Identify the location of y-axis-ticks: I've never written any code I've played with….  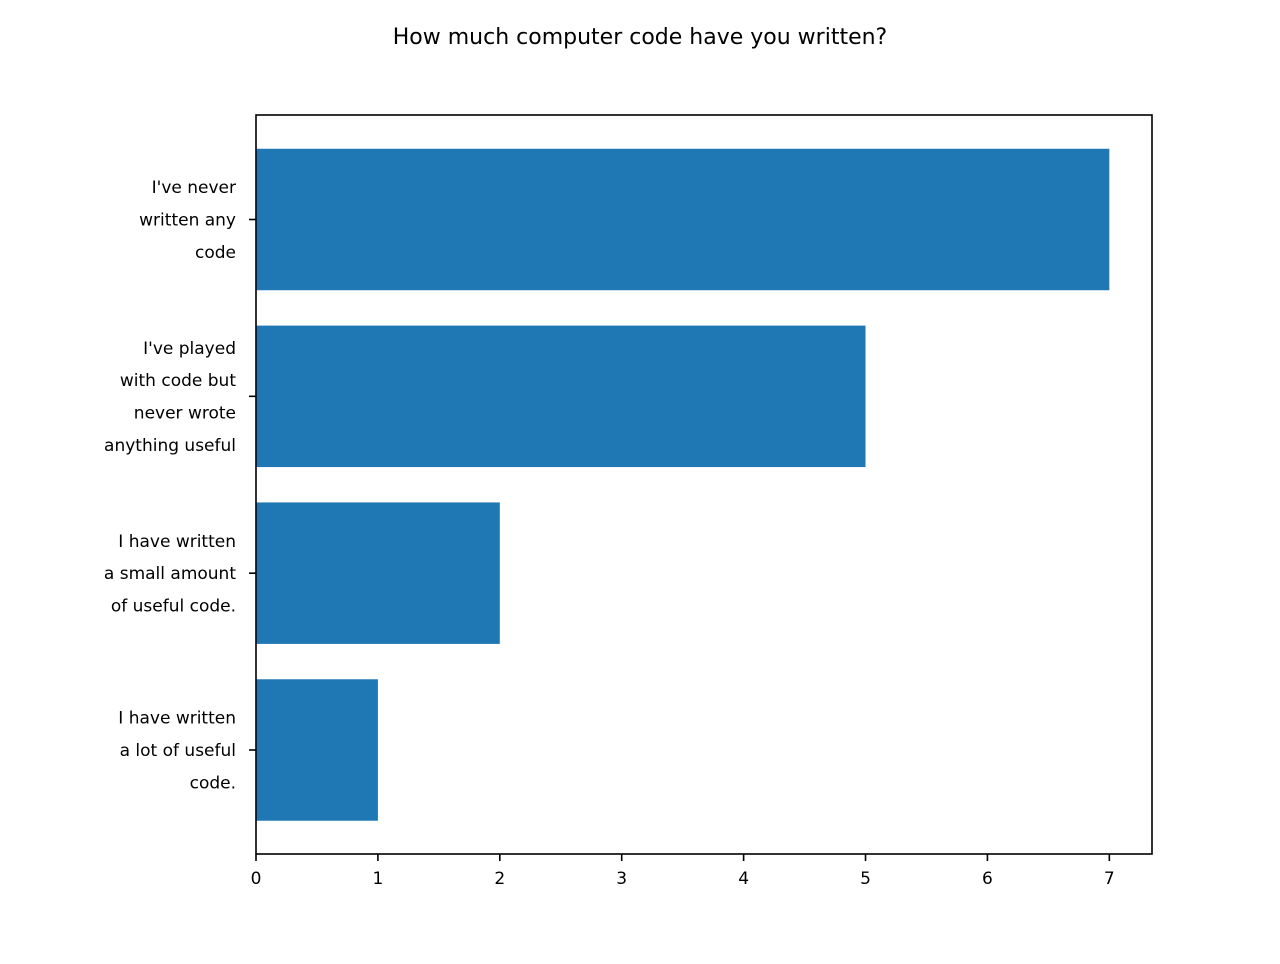
(180, 485).